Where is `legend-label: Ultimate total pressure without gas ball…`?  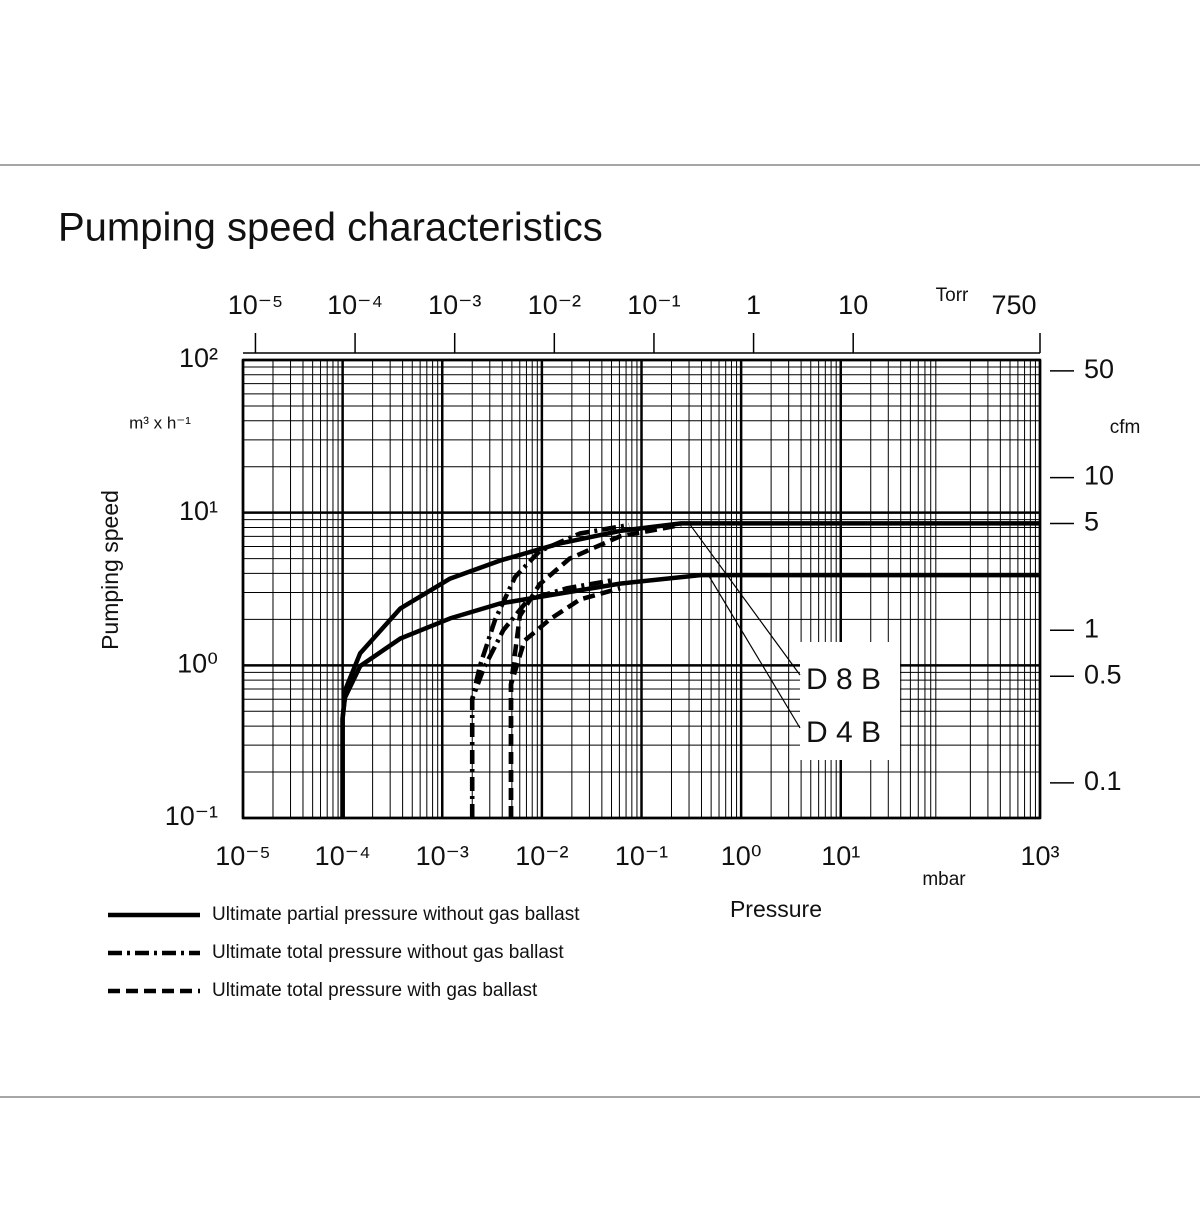 legend-label: Ultimate total pressure without gas ball… is located at coordinates (388, 952).